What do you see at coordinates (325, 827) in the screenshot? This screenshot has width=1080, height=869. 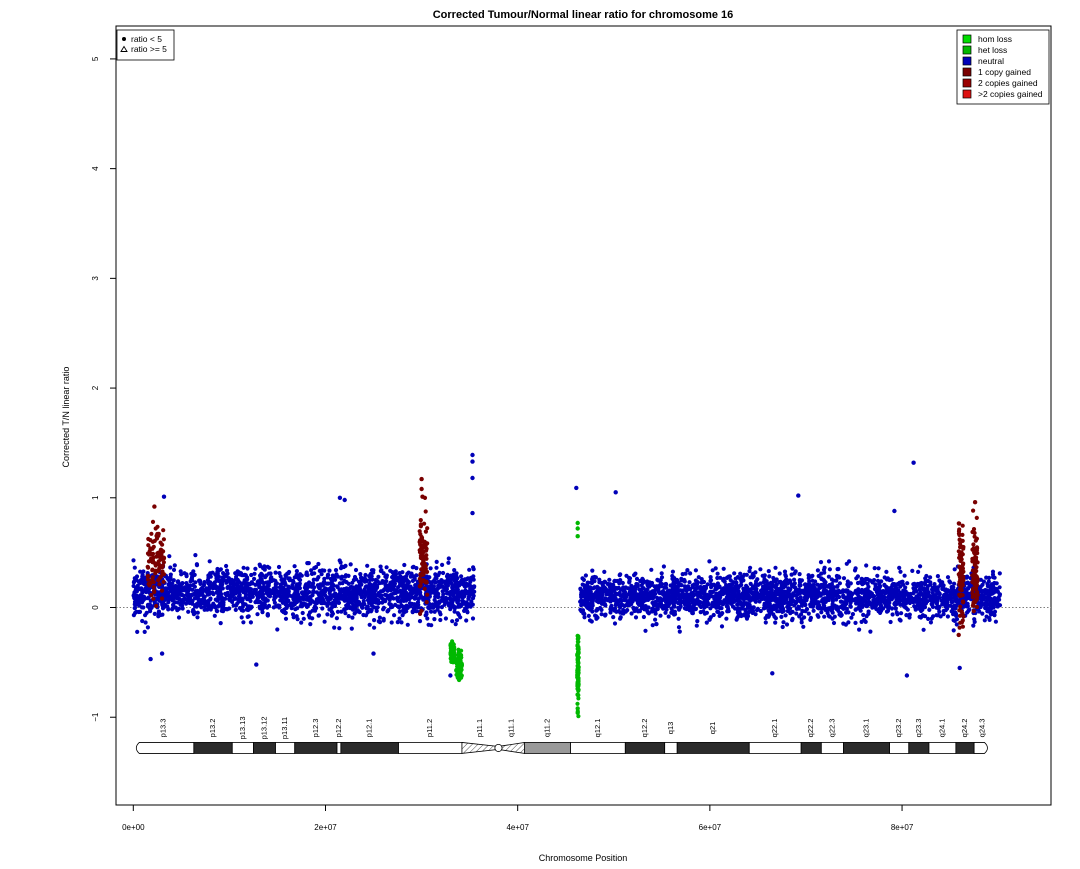 I see `x-tick-label: 2e+07` at bounding box center [325, 827].